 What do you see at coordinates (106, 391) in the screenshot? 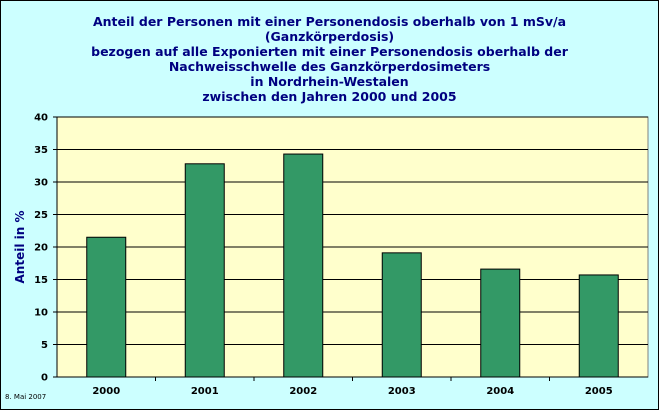
I see `x-tick-label: 2000` at bounding box center [106, 391].